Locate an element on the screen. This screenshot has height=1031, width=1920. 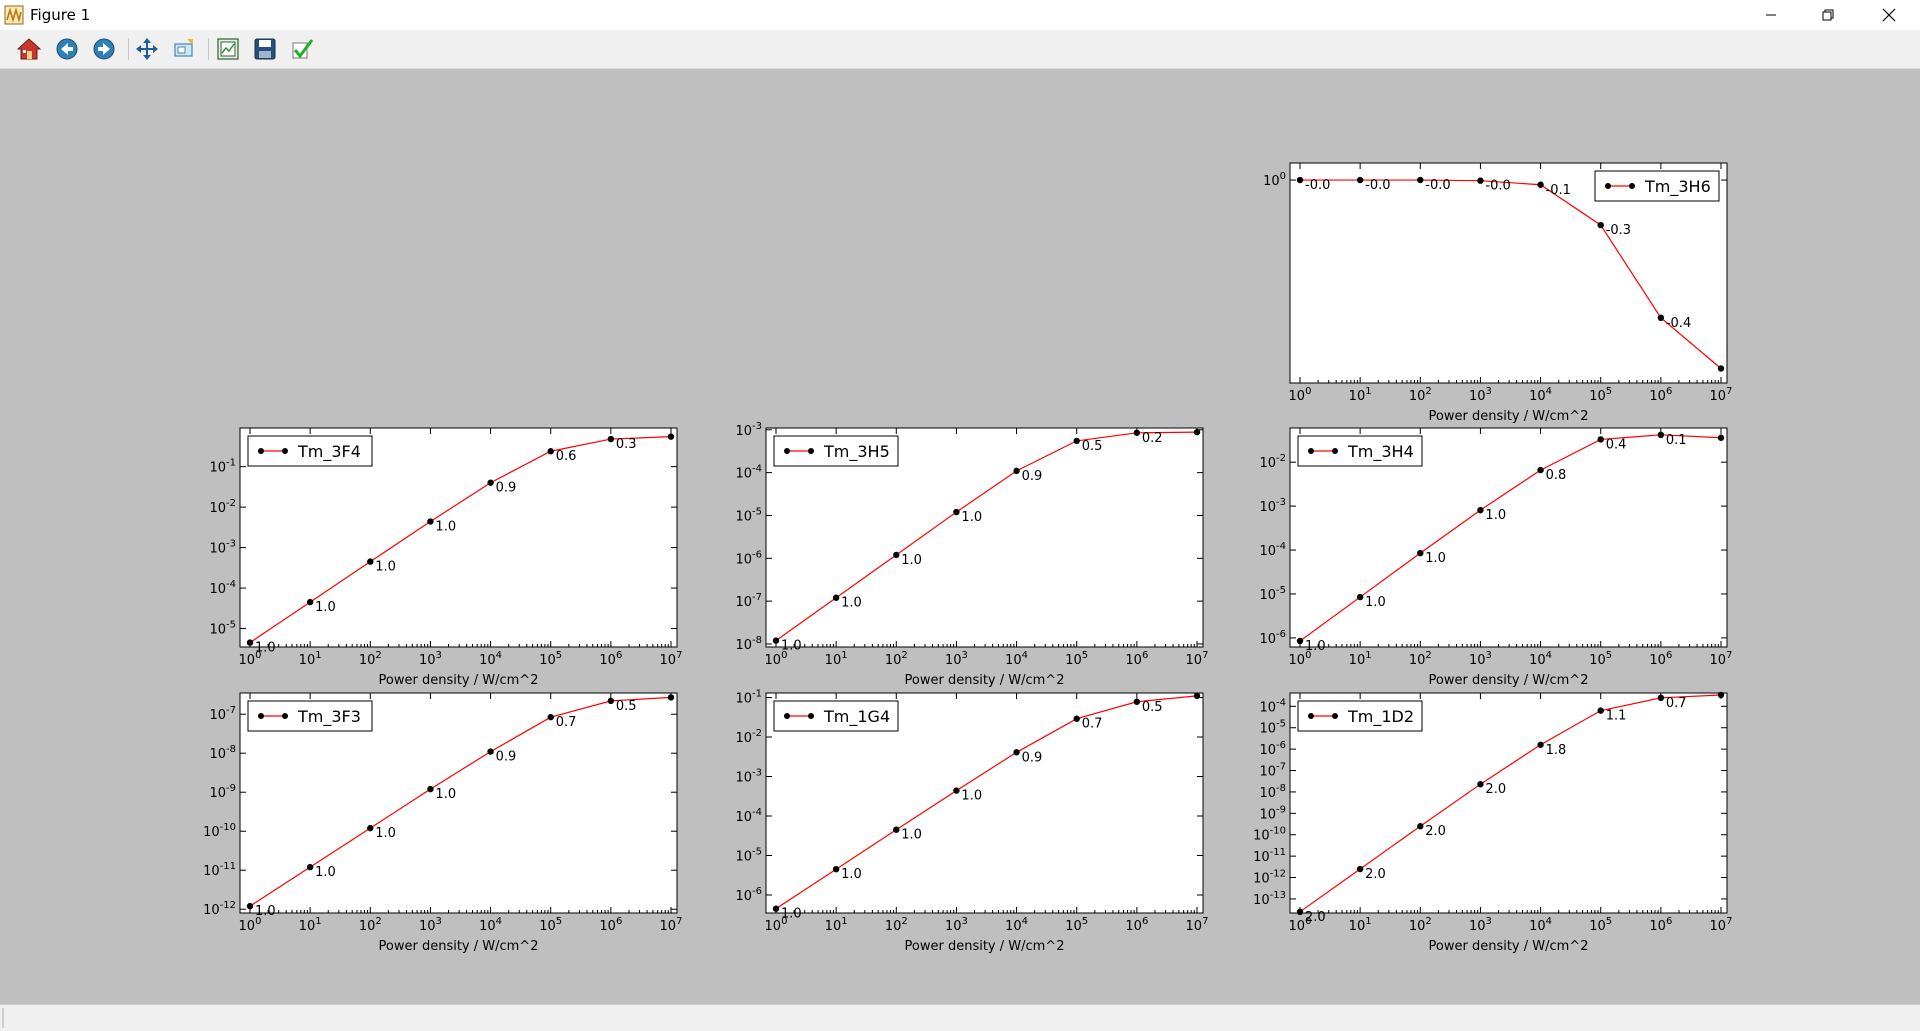
zoom-button is located at coordinates (184, 49).